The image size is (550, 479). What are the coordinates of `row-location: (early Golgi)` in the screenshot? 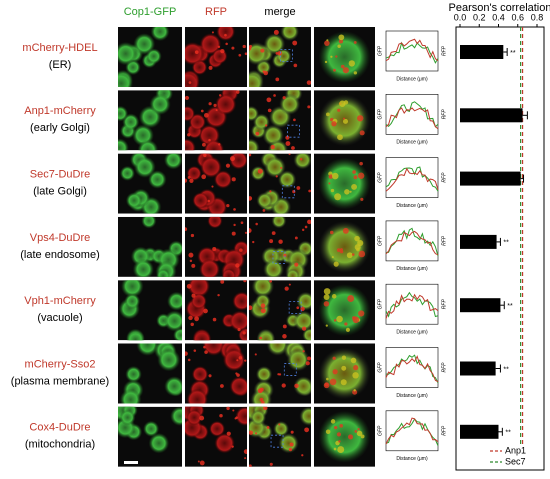 It's located at (60, 128).